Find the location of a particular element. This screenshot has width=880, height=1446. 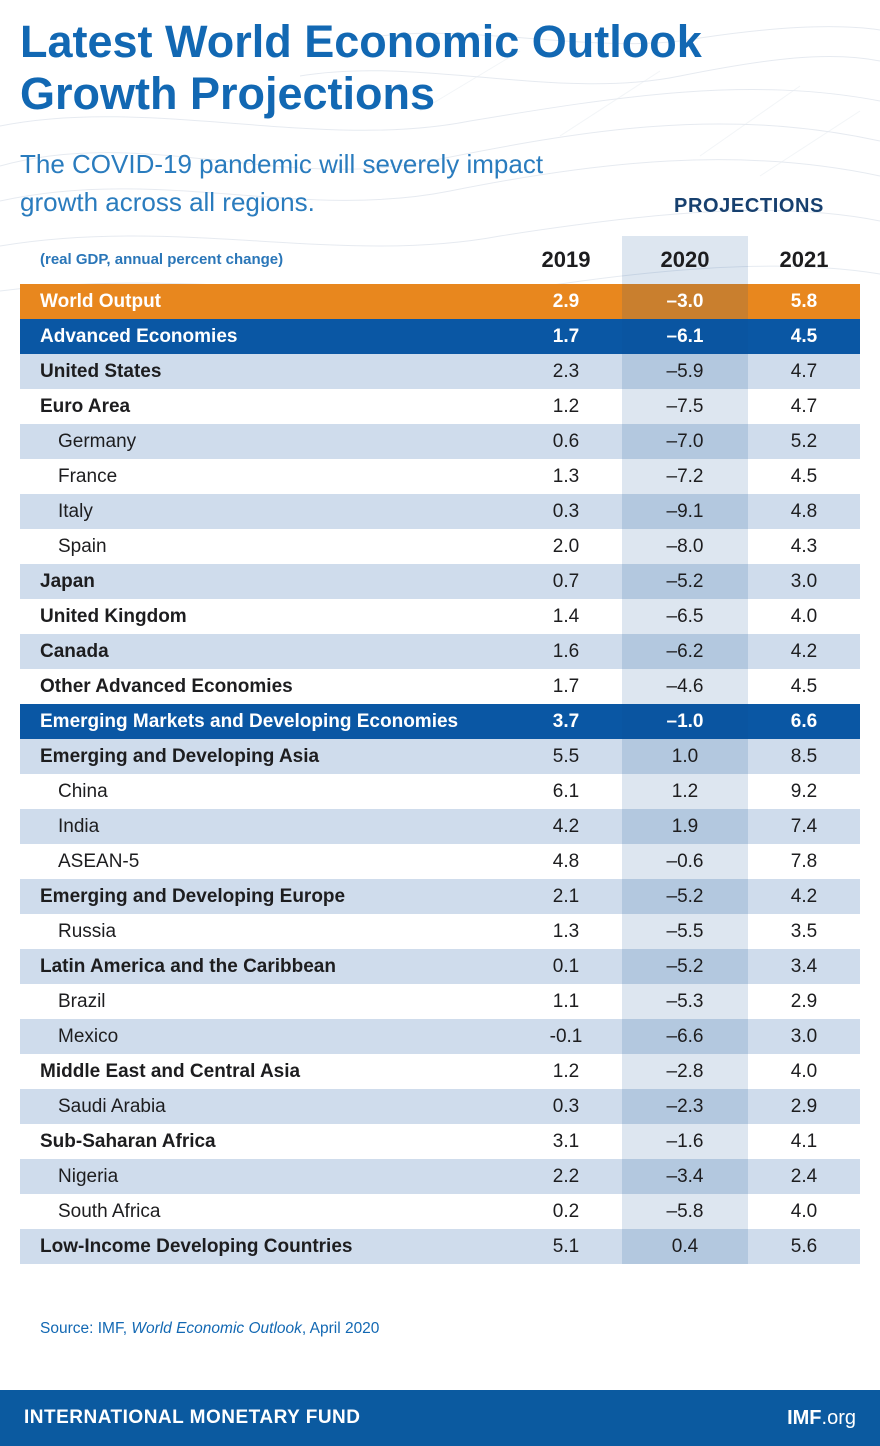

value-2021: 9.2 is located at coordinates (804, 791).